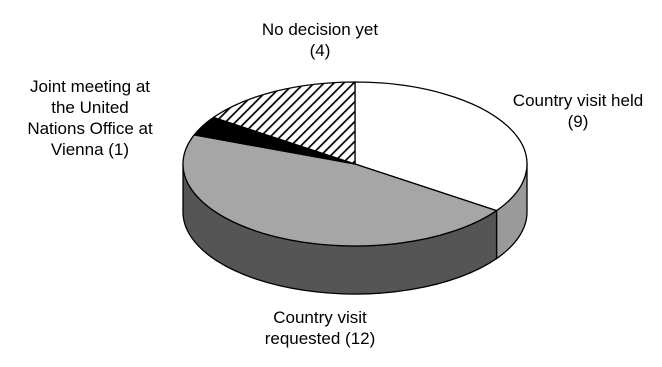 The image size is (662, 367). Describe the element at coordinates (320, 40) in the screenshot. I see `data-label-no-decision-yet-4: No decision yet (4)` at that location.